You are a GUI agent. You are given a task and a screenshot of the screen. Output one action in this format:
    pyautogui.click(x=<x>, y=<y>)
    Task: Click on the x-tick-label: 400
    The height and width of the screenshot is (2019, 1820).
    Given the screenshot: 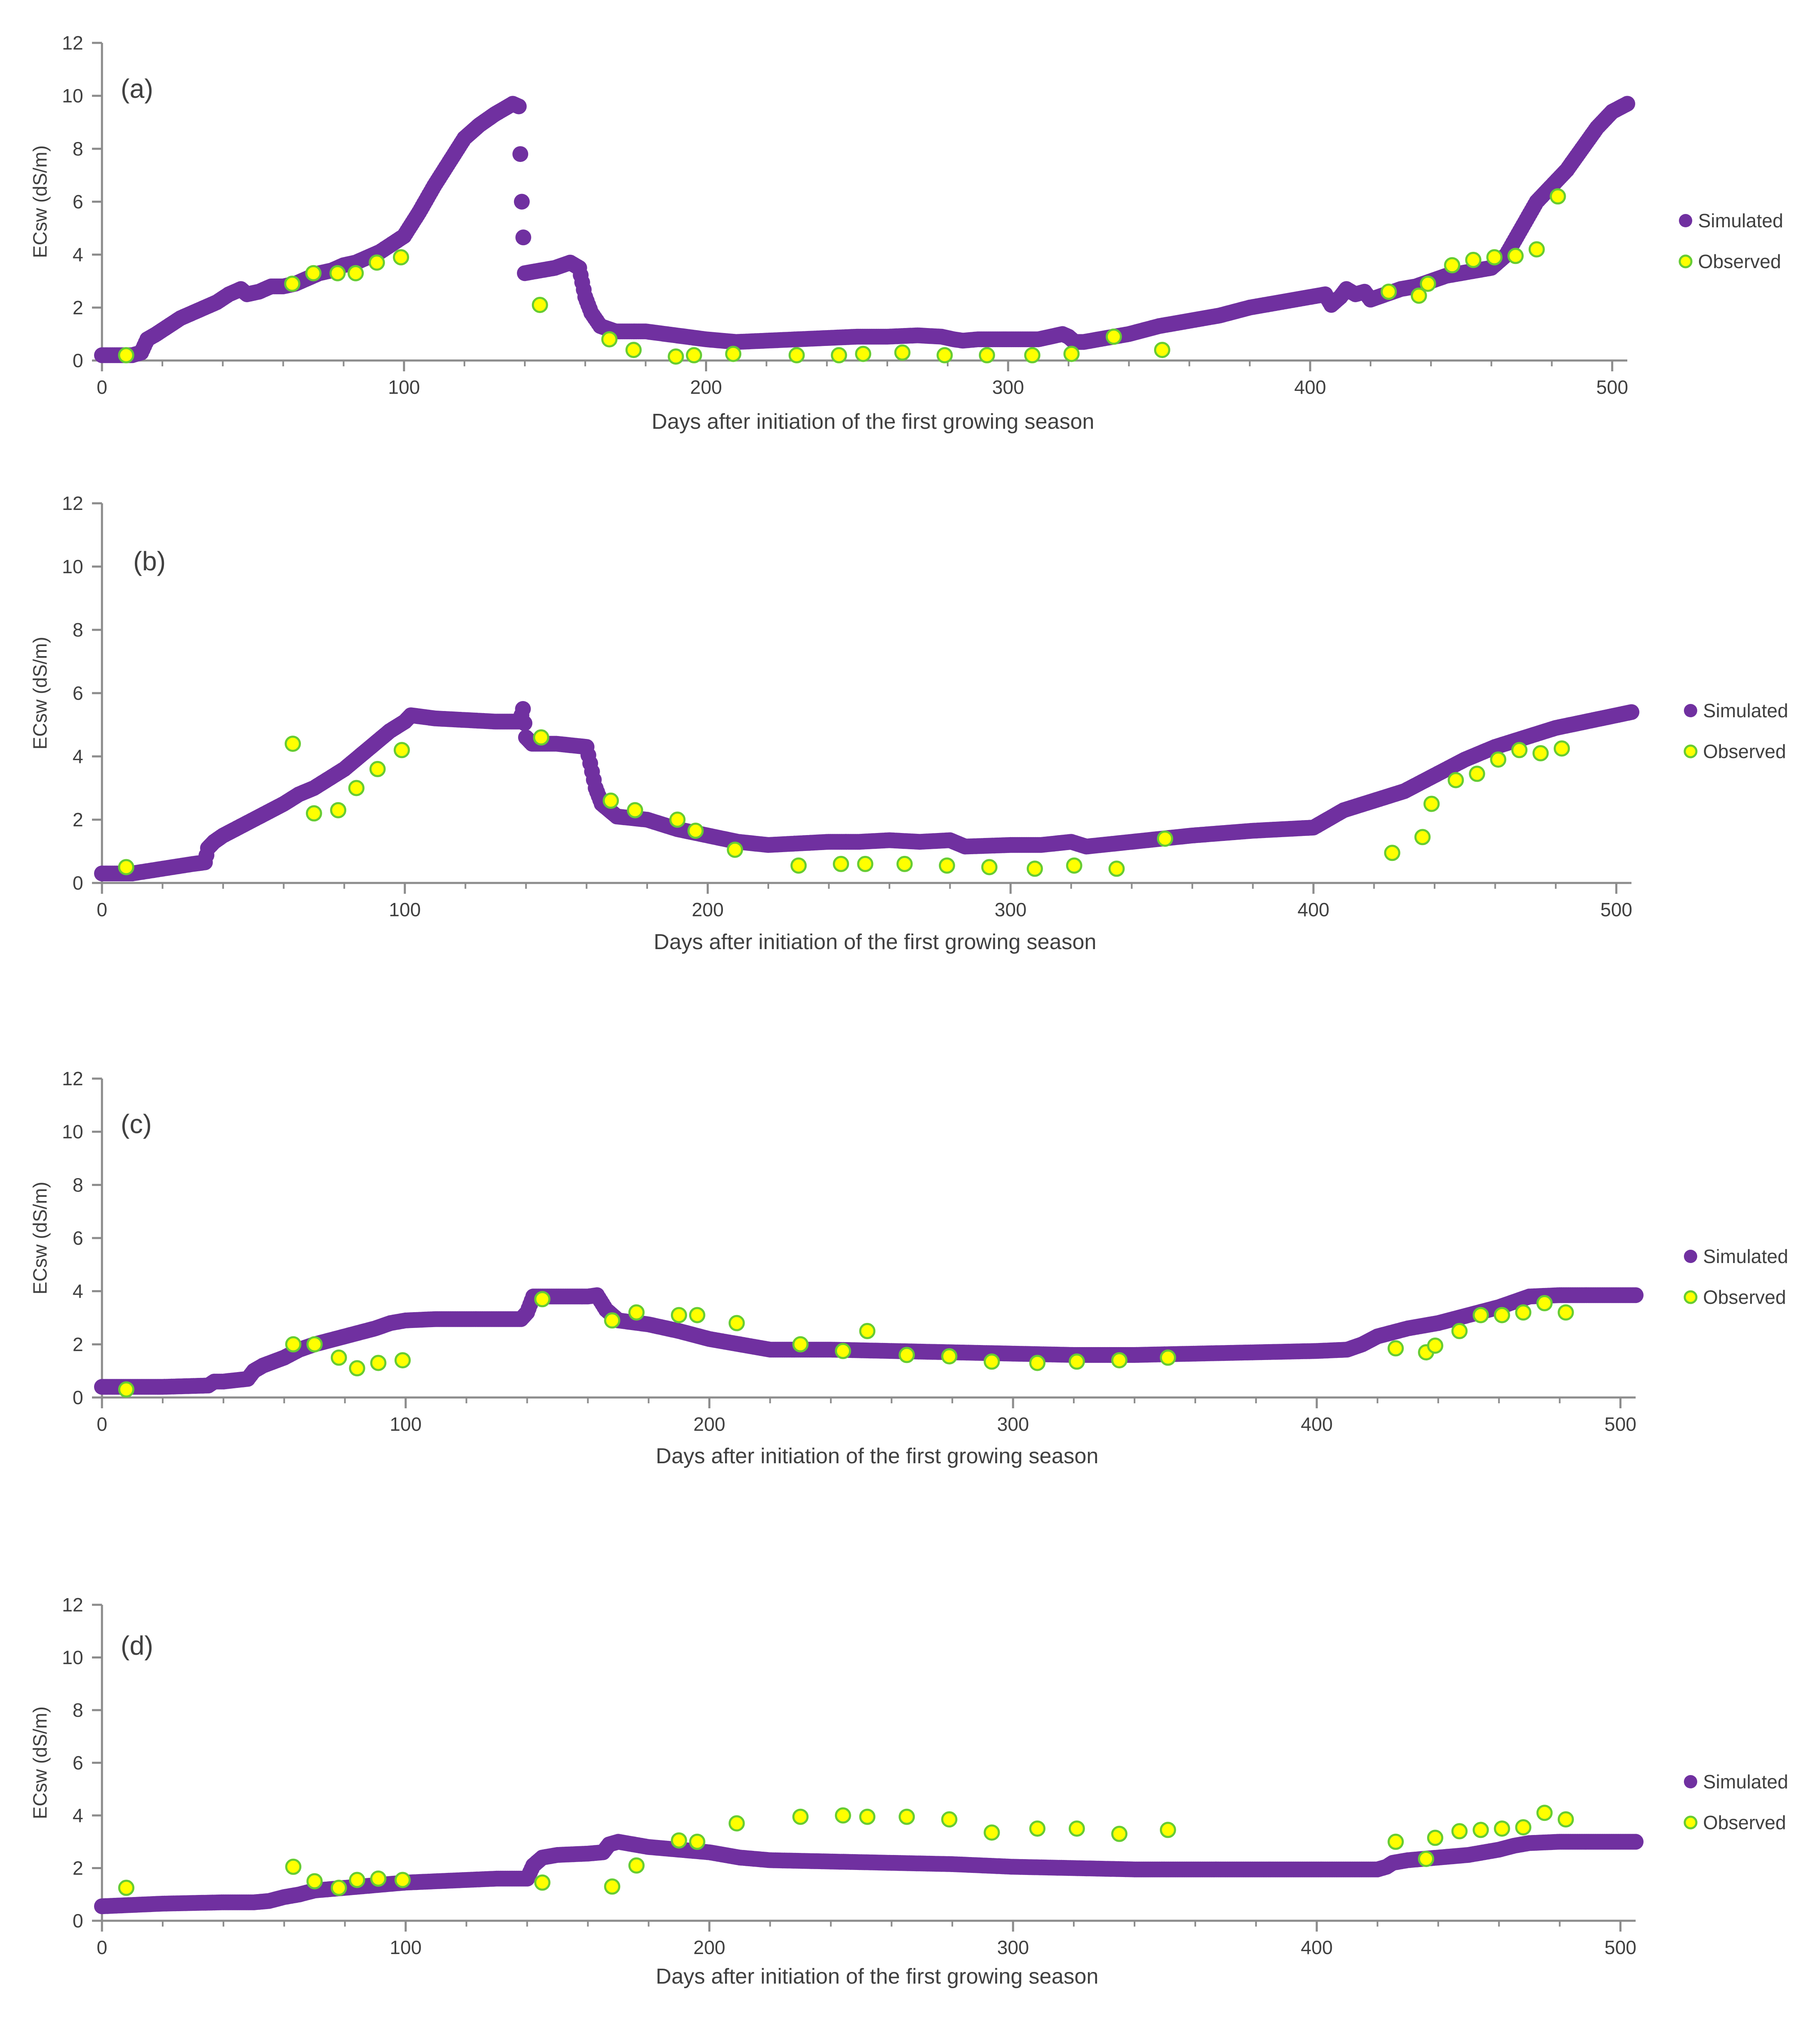 What is the action you would take?
    pyautogui.click(x=1314, y=909)
    